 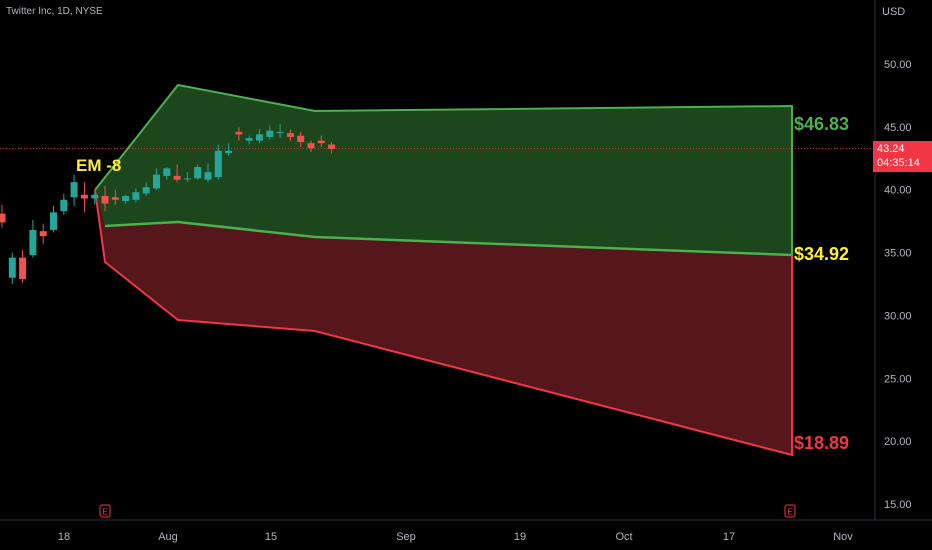 What do you see at coordinates (168, 204) in the screenshot?
I see `candlesticks` at bounding box center [168, 204].